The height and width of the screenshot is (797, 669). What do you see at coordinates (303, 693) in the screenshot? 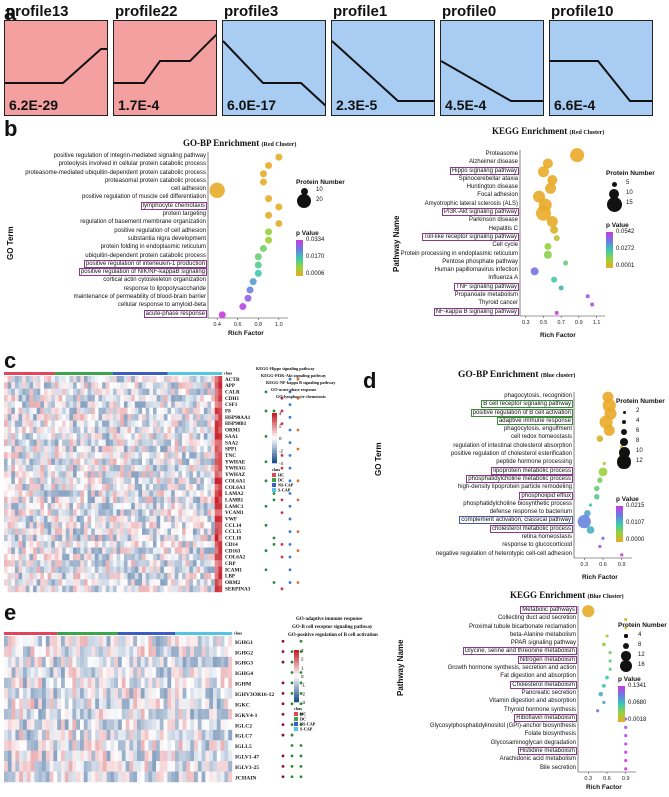
I see `colorbar-tick: -2` at bounding box center [303, 693].